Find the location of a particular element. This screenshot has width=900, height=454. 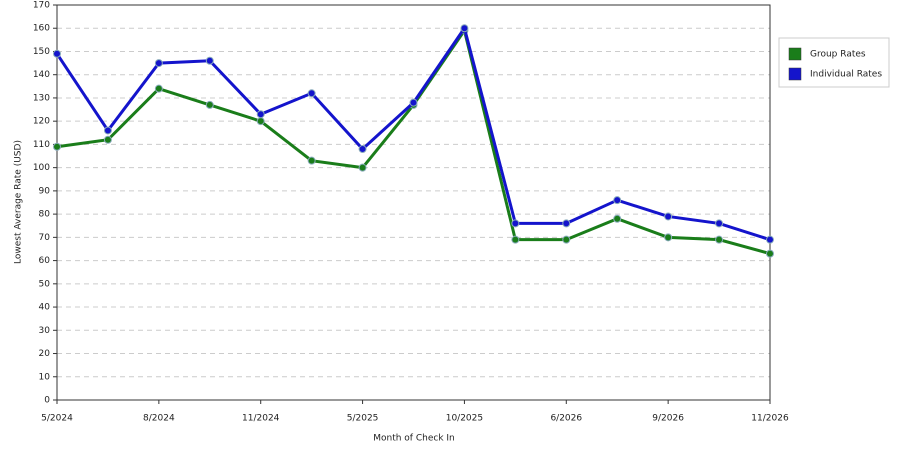

y-axis-label: Lowest Average Rate (USD) is located at coordinates (19, 202).